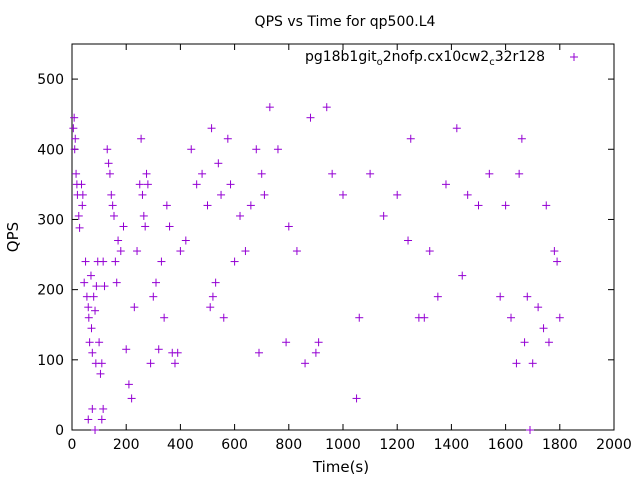 Image resolution: width=640 pixels, height=480 pixels. What do you see at coordinates (59, 431) in the screenshot?
I see `y-tick-label: 0` at bounding box center [59, 431].